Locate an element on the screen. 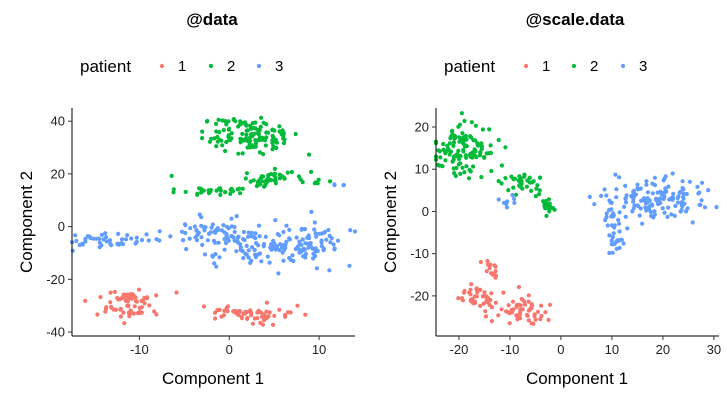 The width and height of the screenshot is (727, 400). y-ticks: -20 -10 0 10 20 is located at coordinates (423, 211).